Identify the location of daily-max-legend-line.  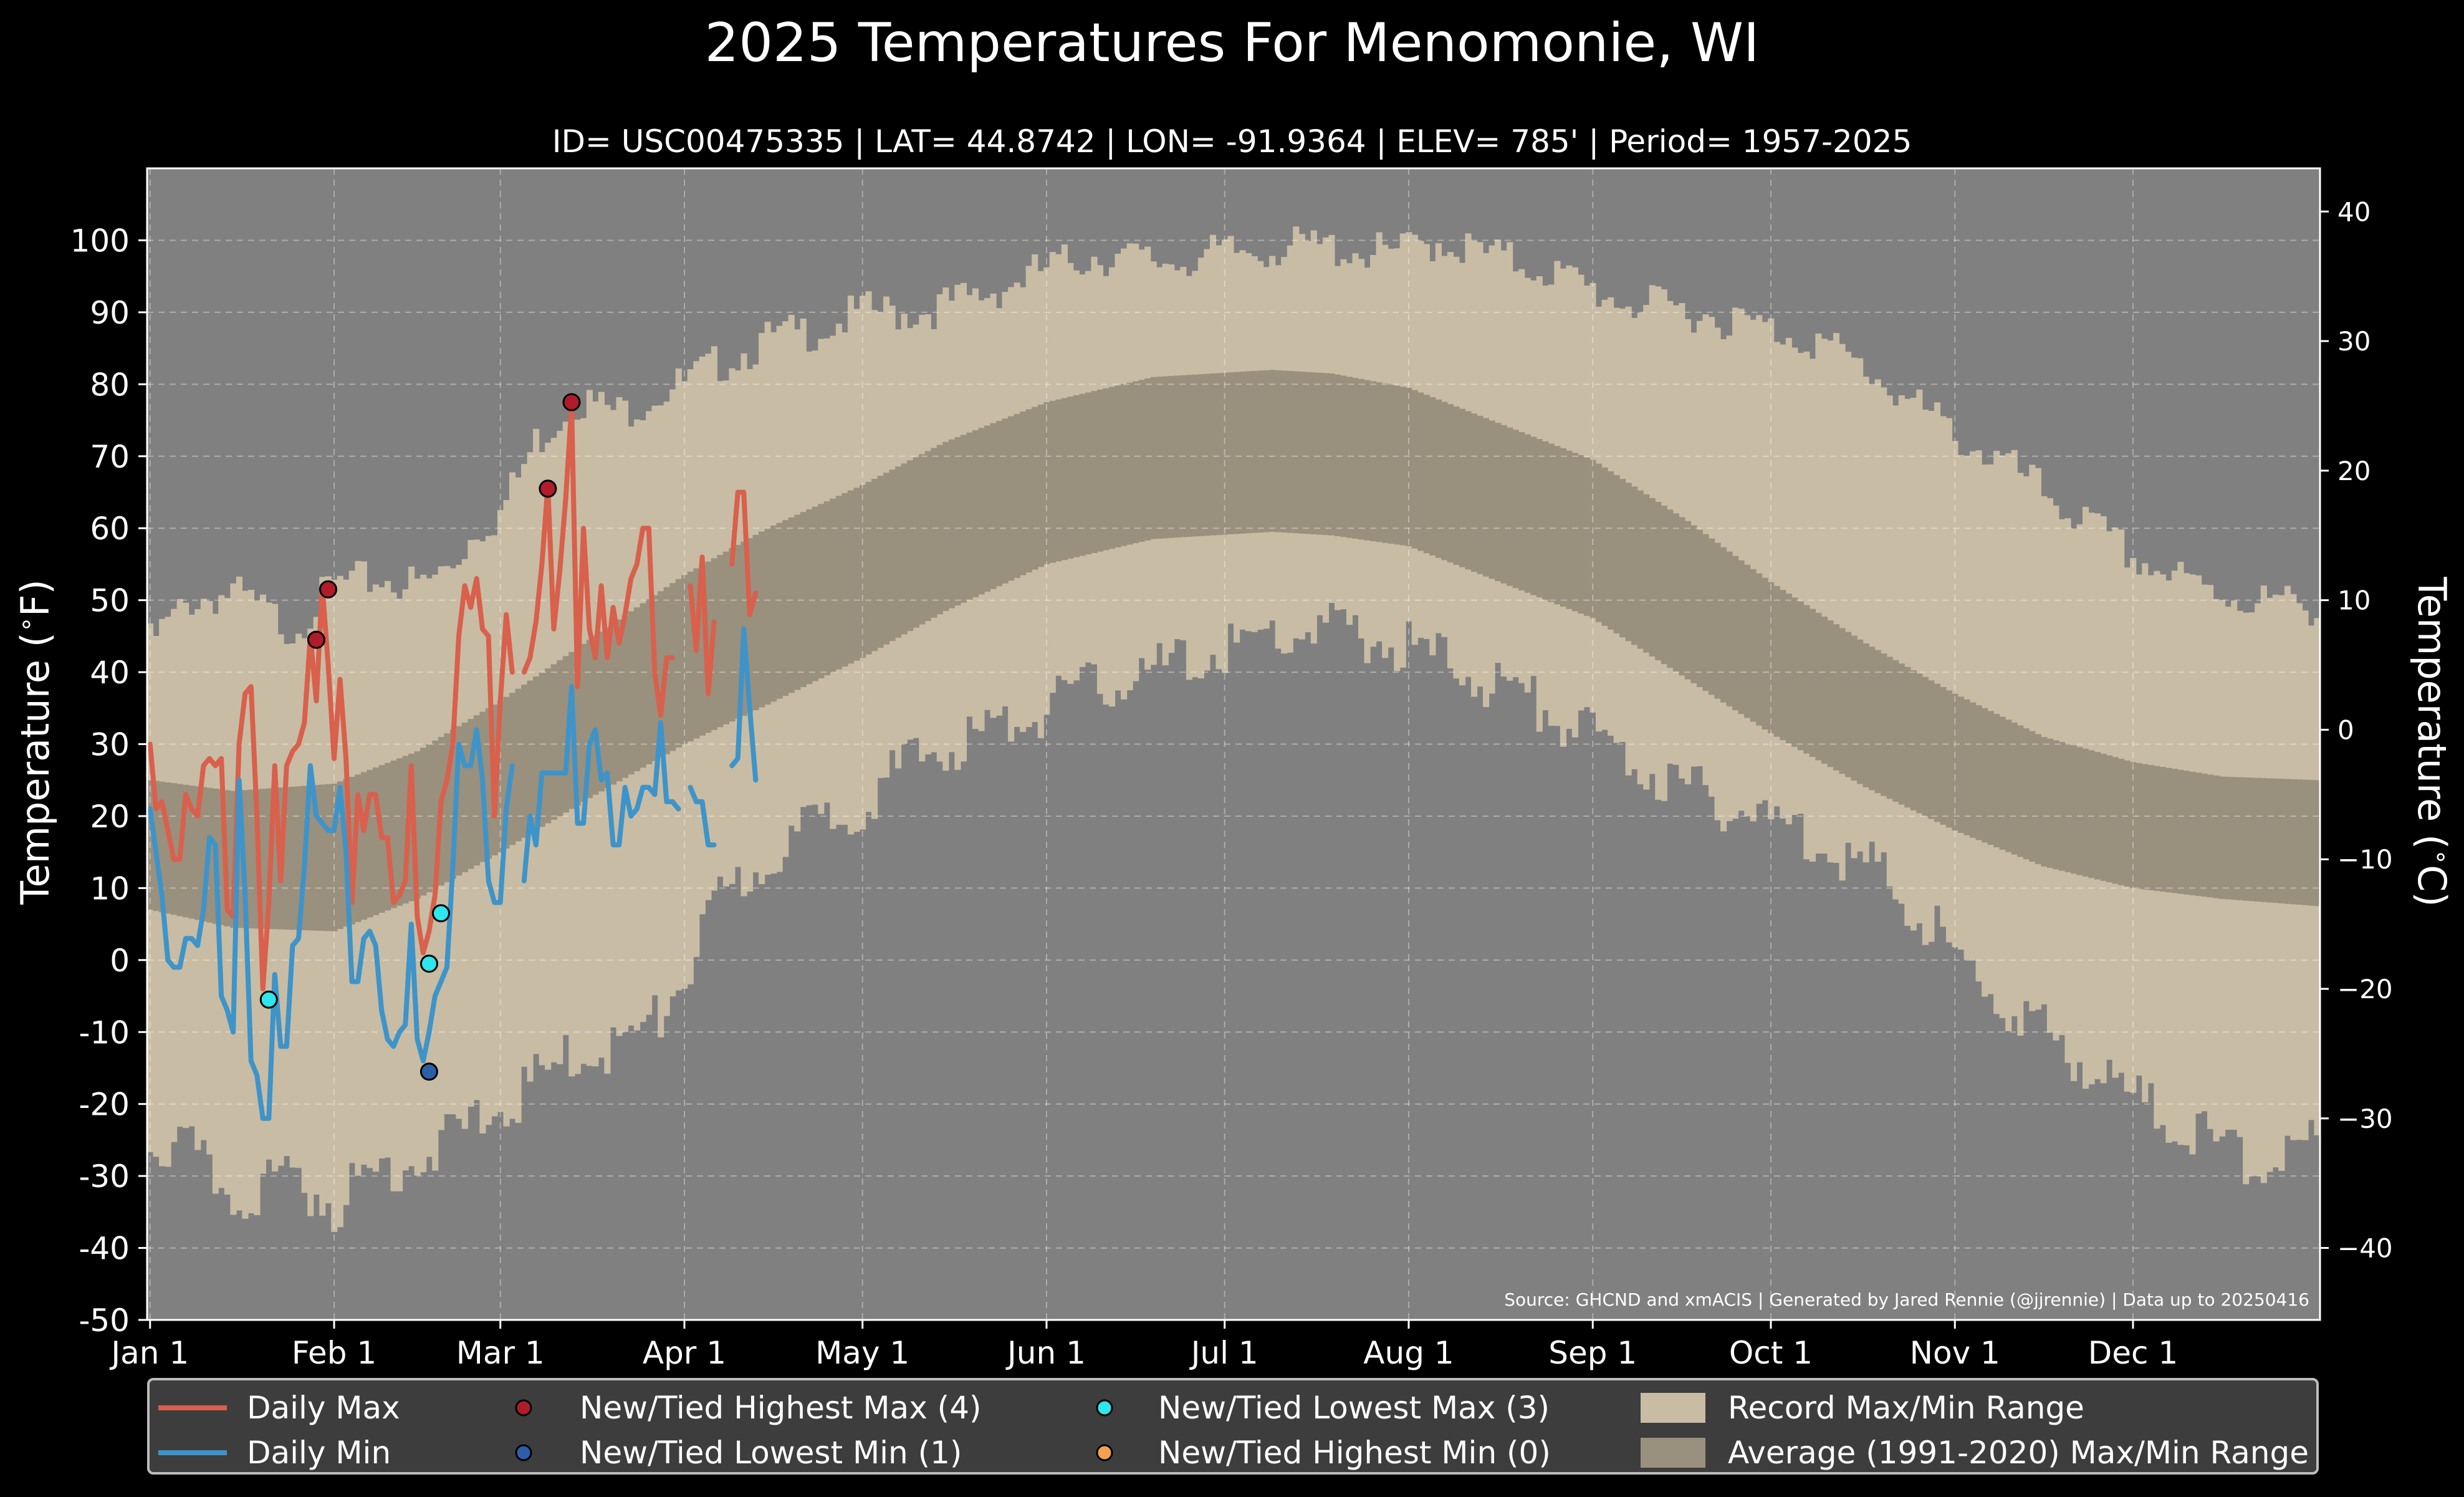
(192, 1407).